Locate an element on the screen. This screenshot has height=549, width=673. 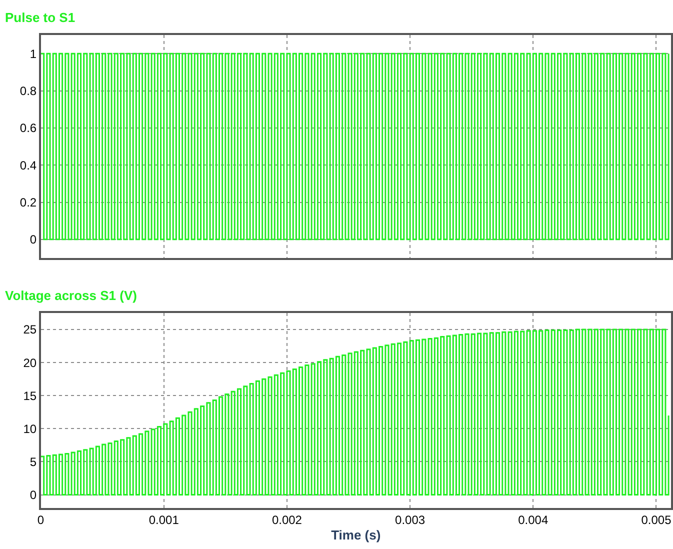
x-tick-label: 0.005 is located at coordinates (656, 520).